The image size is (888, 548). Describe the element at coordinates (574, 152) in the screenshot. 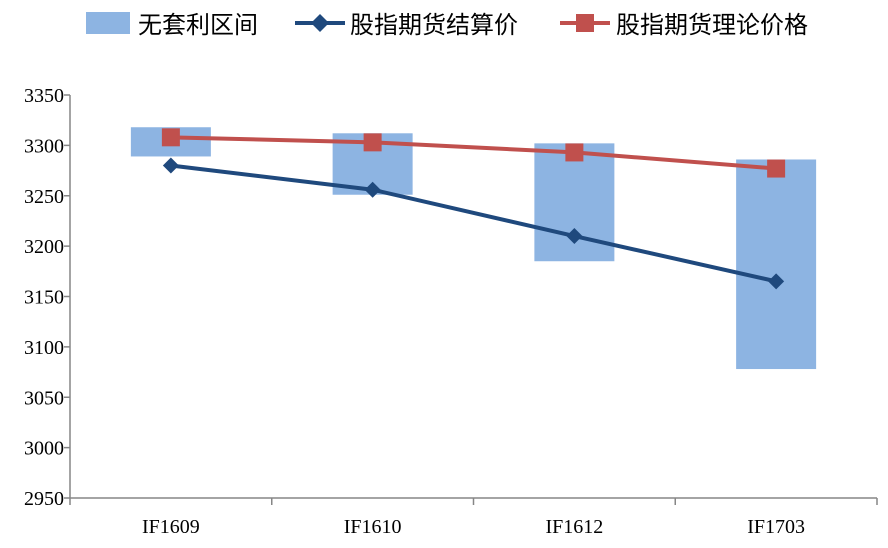

I see `theoretical-point-IF1612` at that location.